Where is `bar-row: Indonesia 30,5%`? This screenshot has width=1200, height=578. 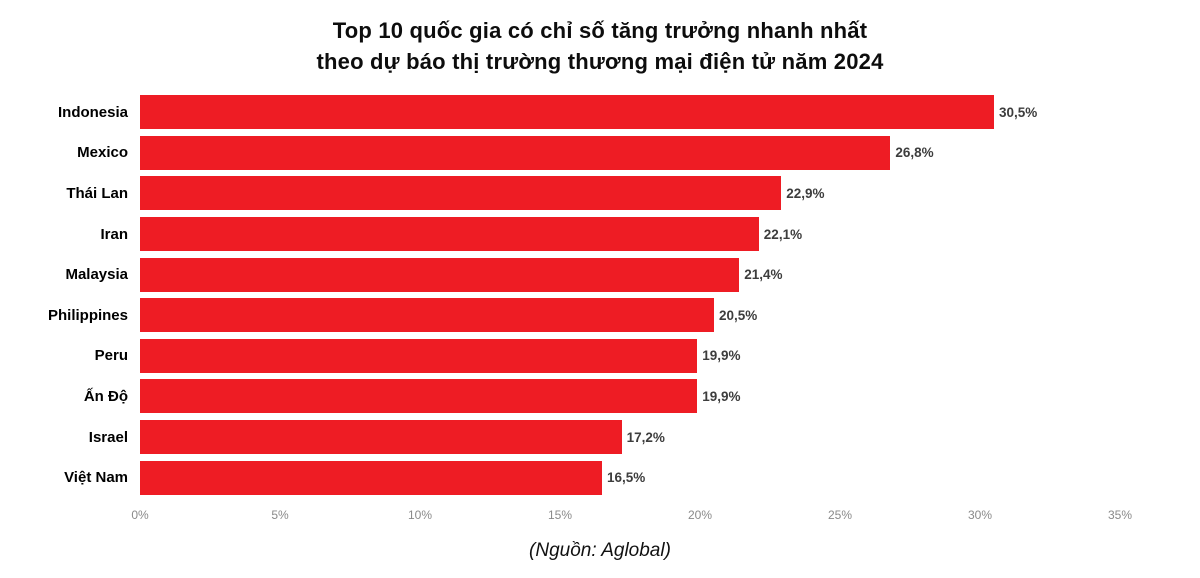
bar-row: Indonesia 30,5% is located at coordinates (600, 112).